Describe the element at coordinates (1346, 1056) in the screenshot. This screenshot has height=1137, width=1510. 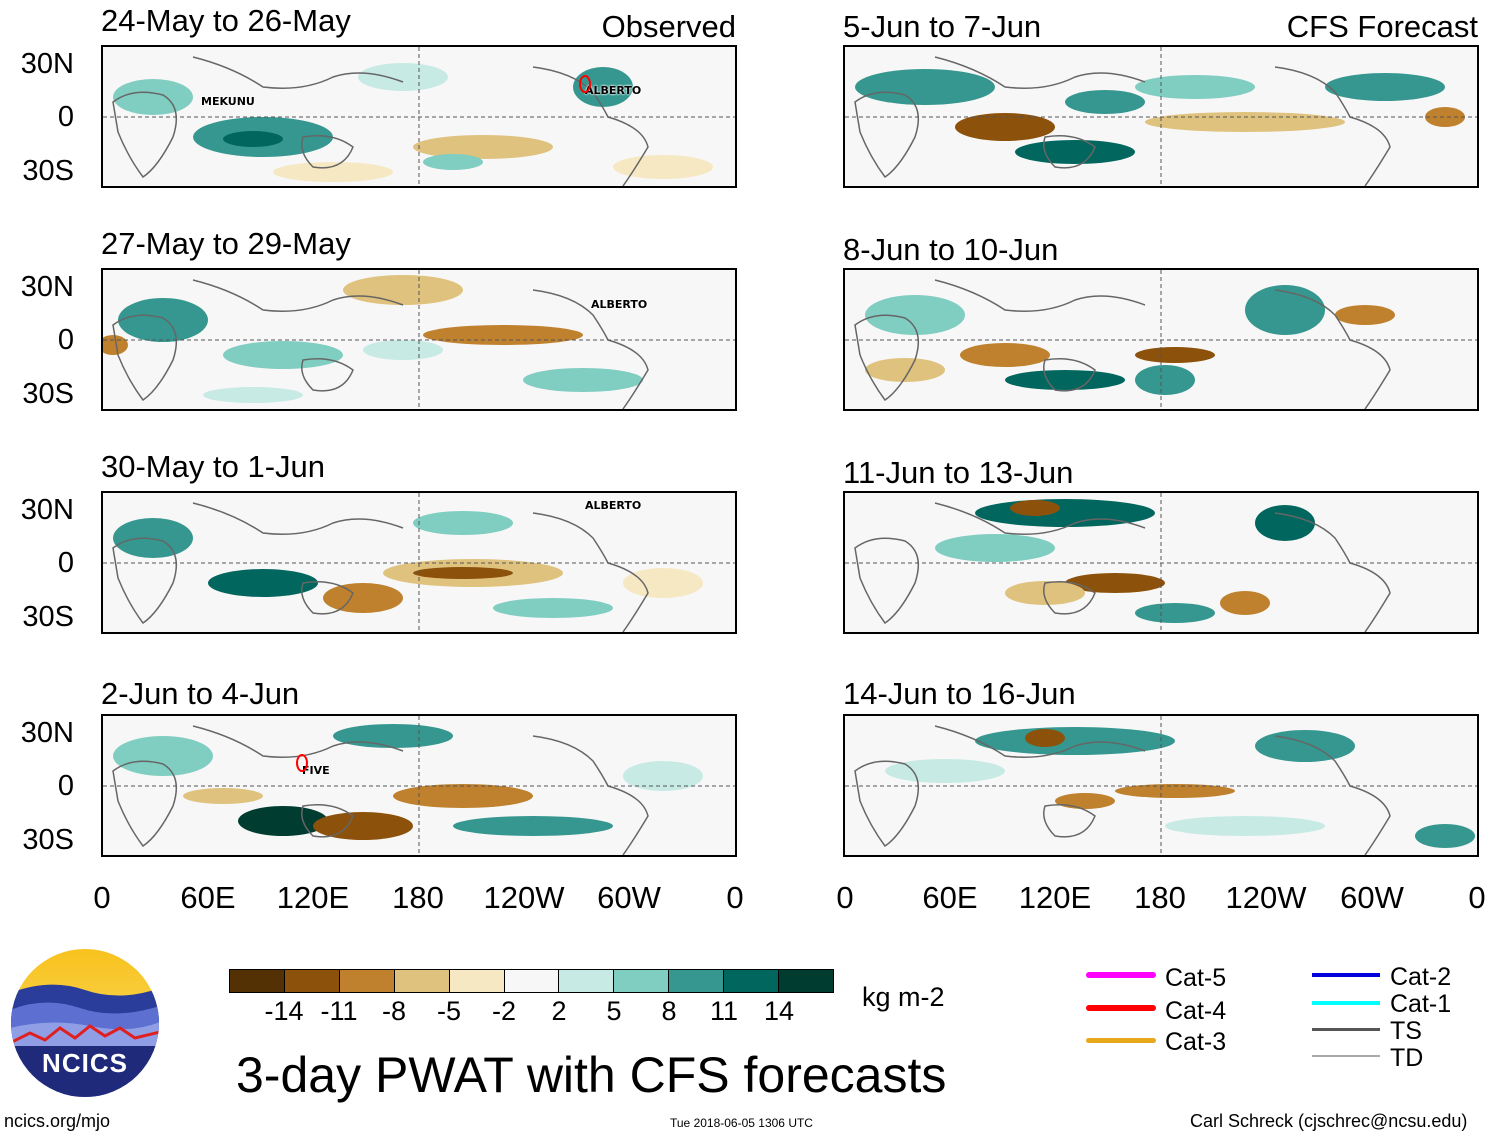
I see `legend-swatch-td` at that location.